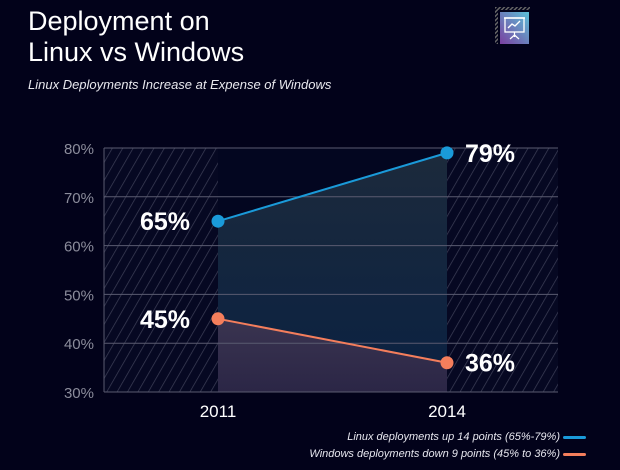  Describe the element at coordinates (218, 411) in the screenshot. I see `x-tick-label: 2011` at that location.